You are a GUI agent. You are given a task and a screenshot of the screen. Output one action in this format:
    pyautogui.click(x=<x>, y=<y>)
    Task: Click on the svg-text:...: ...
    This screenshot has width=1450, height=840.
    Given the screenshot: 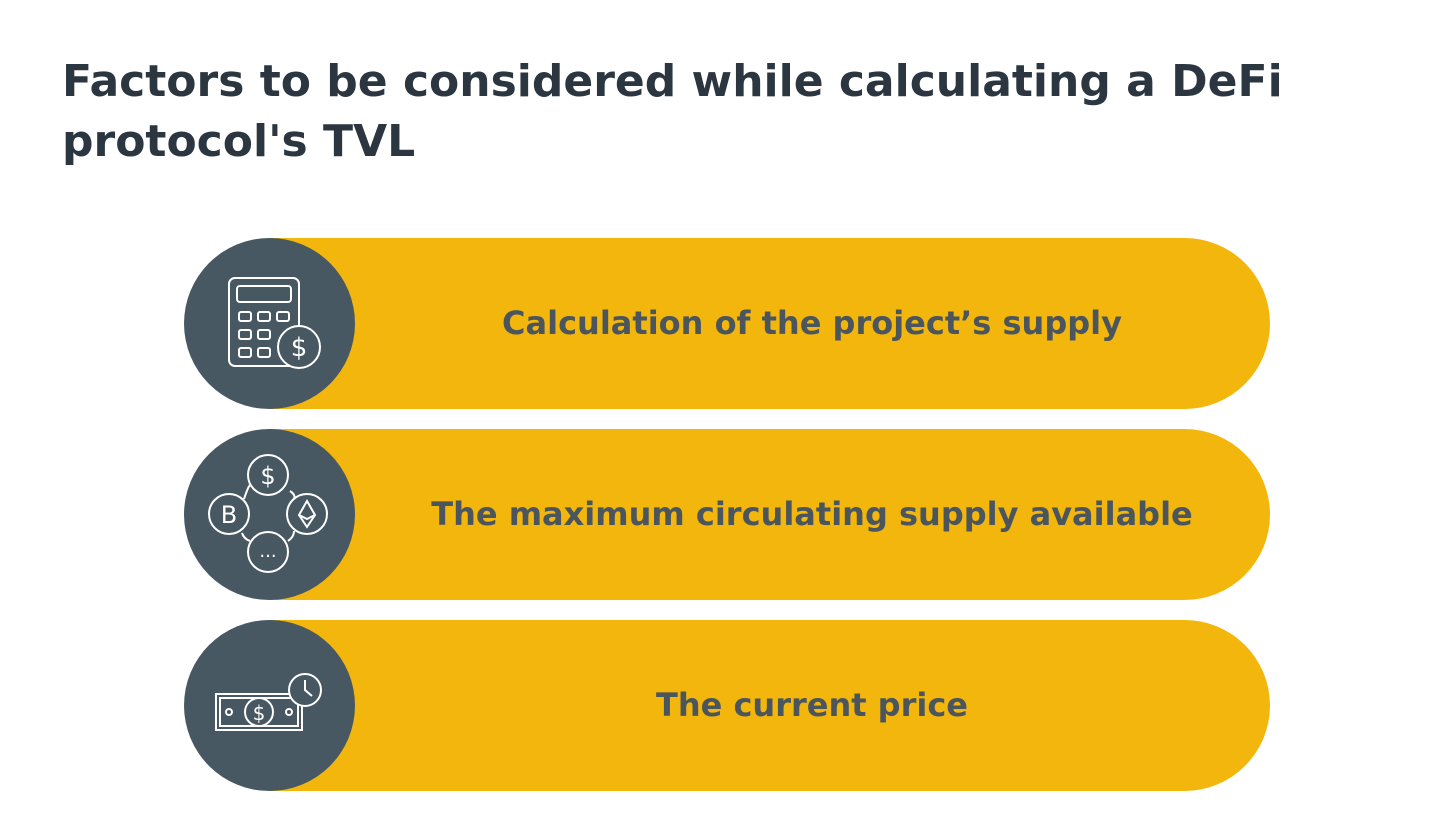 What is the action you would take?
    pyautogui.click(x=267, y=551)
    